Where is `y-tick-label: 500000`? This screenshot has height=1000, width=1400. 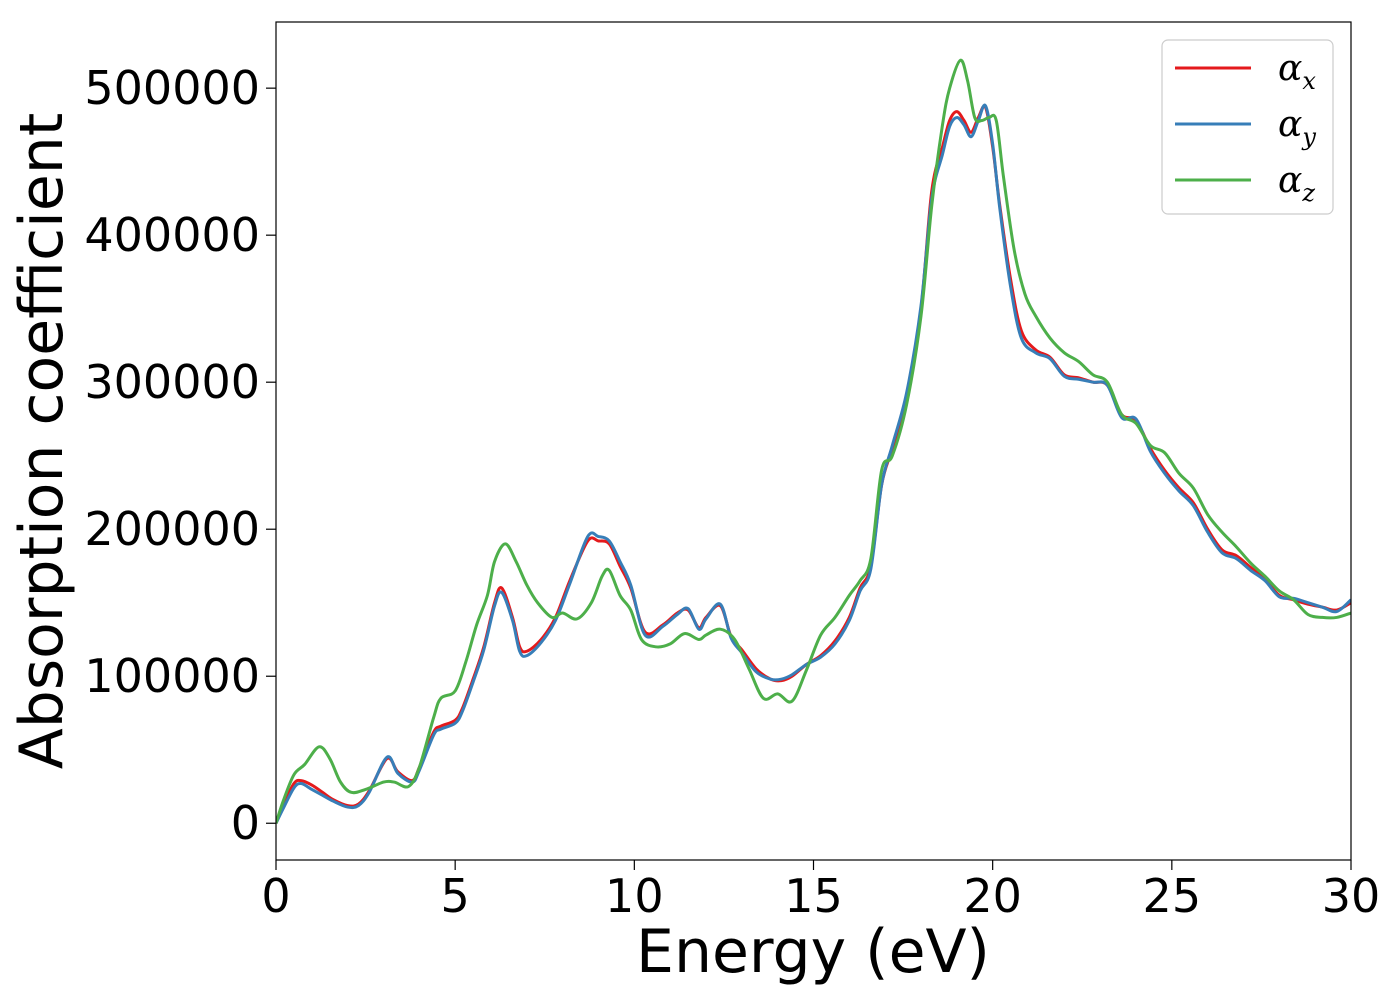 y-tick-label: 500000 is located at coordinates (172, 88).